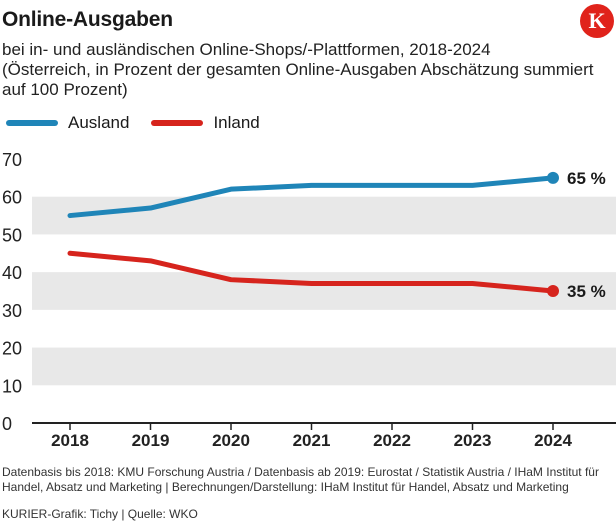  I want to click on x-tick-label: 2021, so click(312, 440).